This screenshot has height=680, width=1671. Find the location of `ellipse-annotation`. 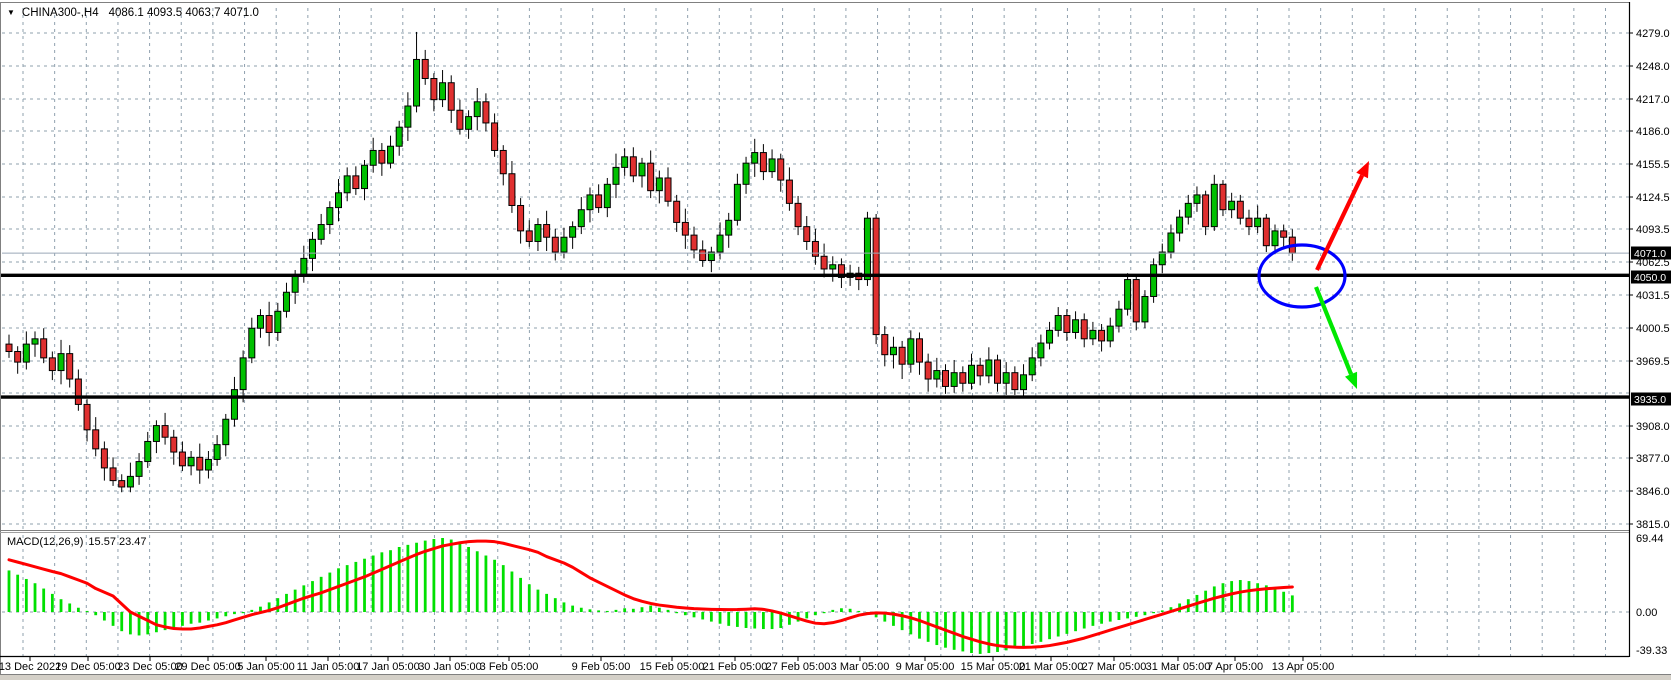

ellipse-annotation is located at coordinates (1302, 276).